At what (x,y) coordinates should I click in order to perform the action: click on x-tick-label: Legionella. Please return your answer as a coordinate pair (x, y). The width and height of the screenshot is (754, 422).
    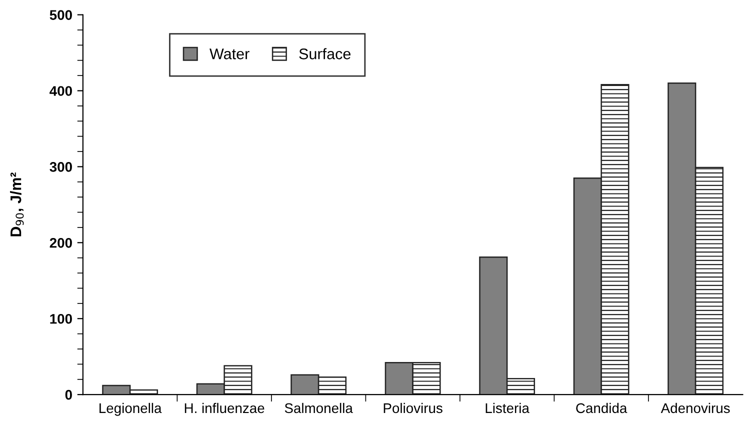
    Looking at the image, I should click on (131, 409).